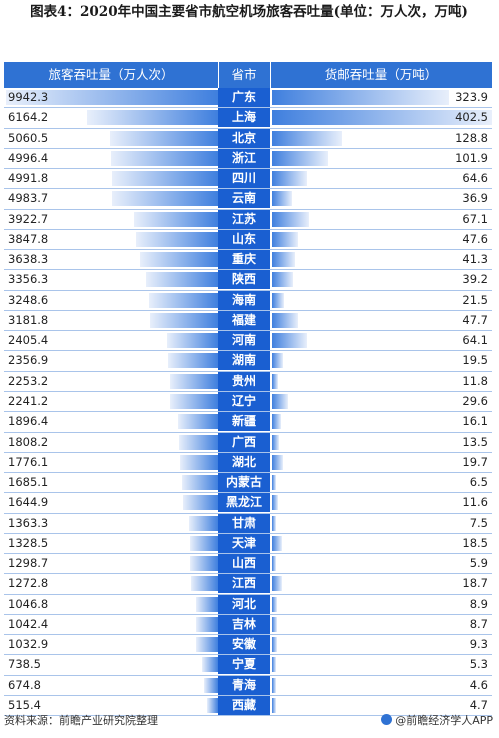  I want to click on table-row: 6164.2 上海 402.5, so click(248, 118).